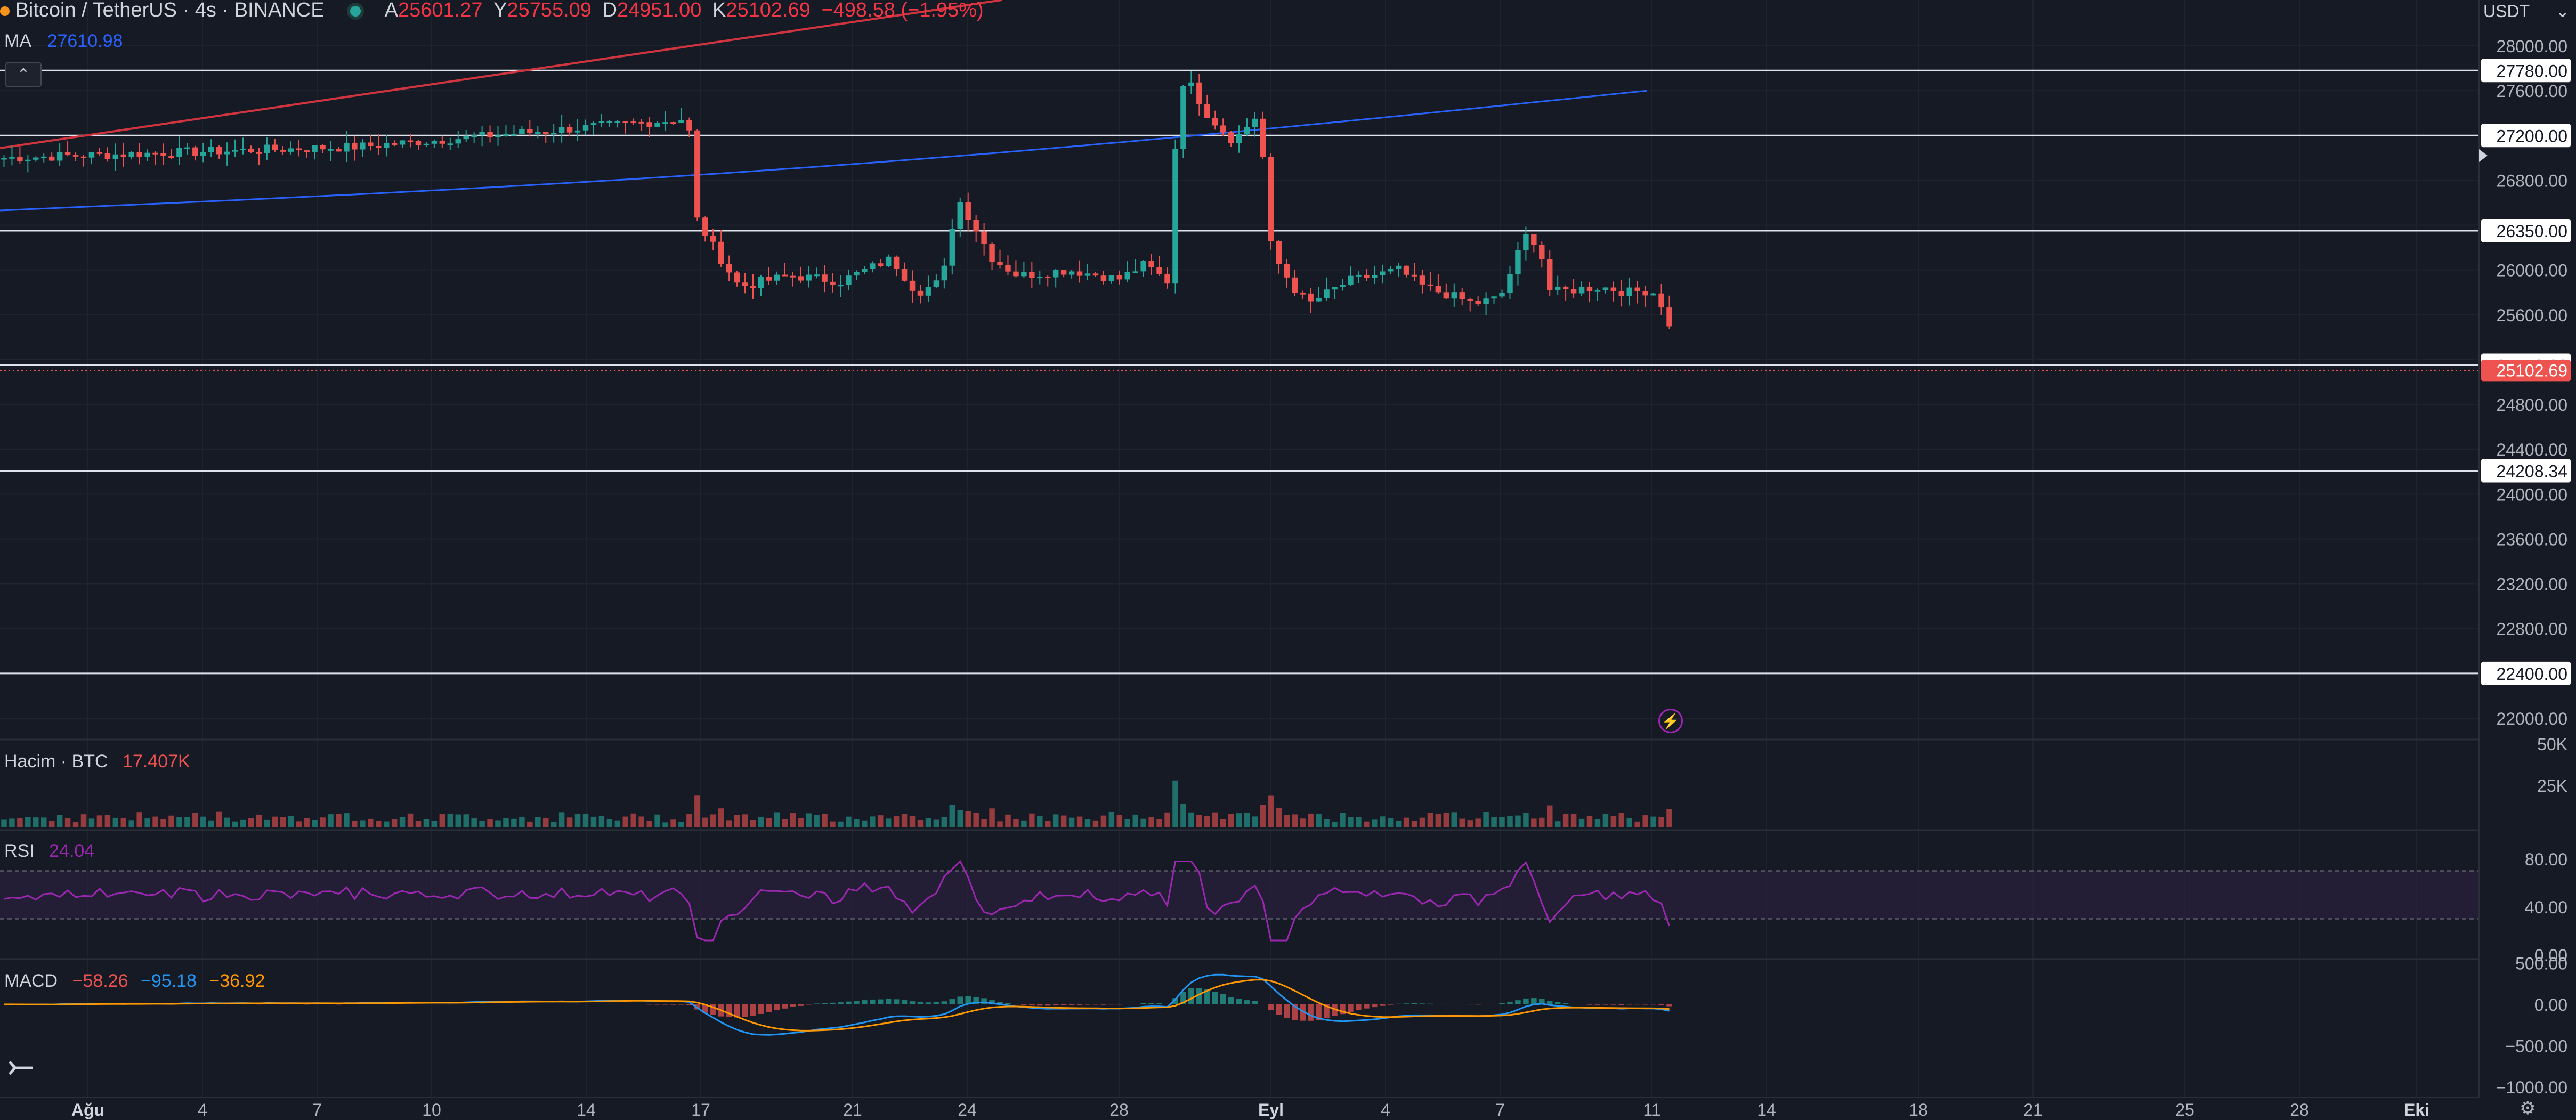 This screenshot has height=1120, width=2576. Describe the element at coordinates (2528, 1108) in the screenshot. I see `settings-icon: ⚙` at that location.